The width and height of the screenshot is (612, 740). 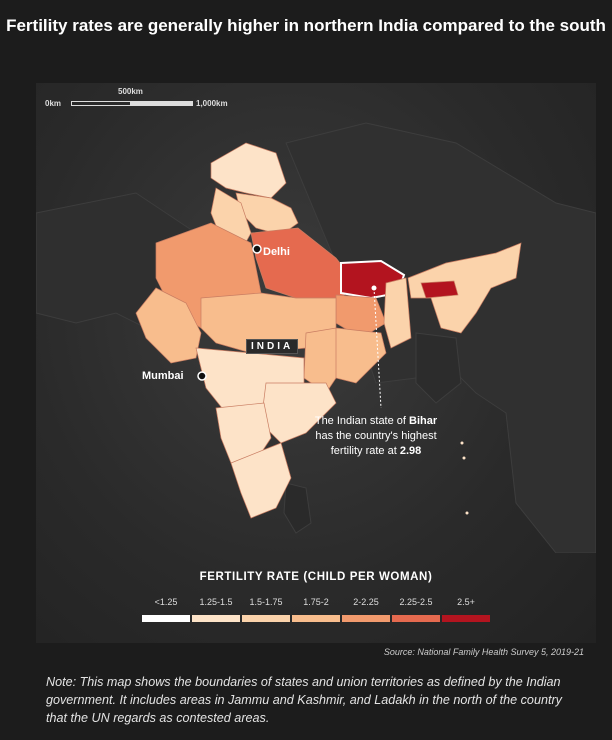 What do you see at coordinates (439, 289) in the screenshot?
I see `meghalaya` at bounding box center [439, 289].